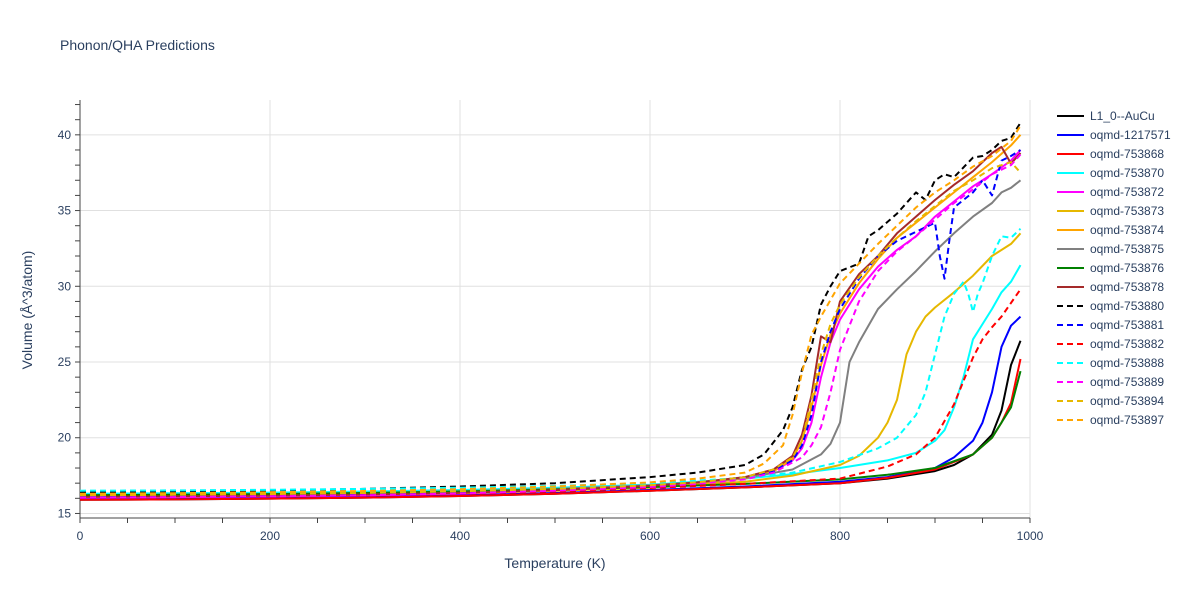 The width and height of the screenshot is (1200, 605). What do you see at coordinates (1127, 249) in the screenshot?
I see `legend-label: oqmd-753875` at bounding box center [1127, 249].